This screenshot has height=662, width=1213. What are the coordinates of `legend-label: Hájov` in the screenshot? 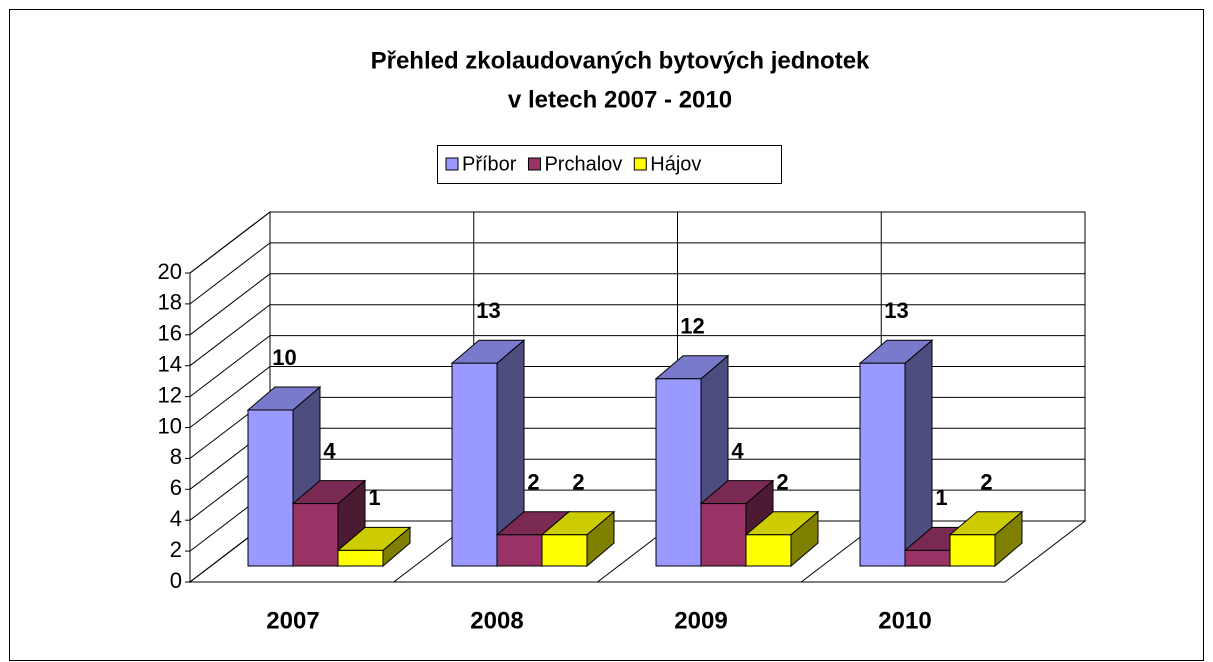 It's located at (675, 164).